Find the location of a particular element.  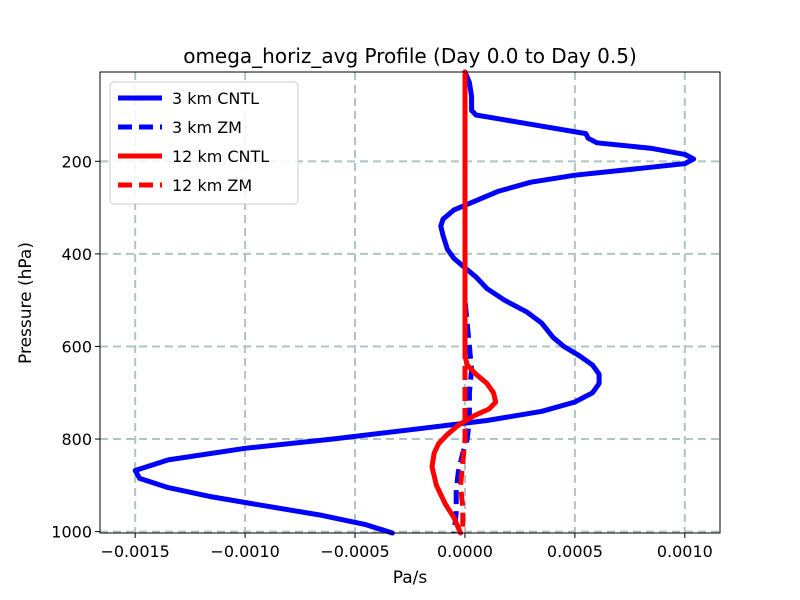

x-tick-label: −0.0010 is located at coordinates (244, 551).